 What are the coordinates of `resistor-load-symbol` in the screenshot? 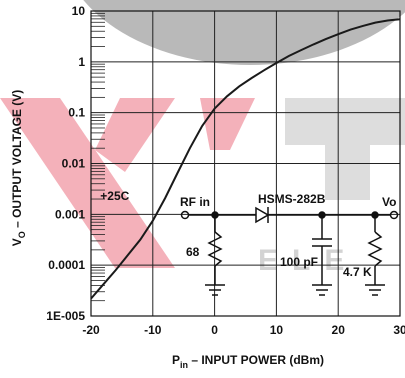 It's located at (375, 249).